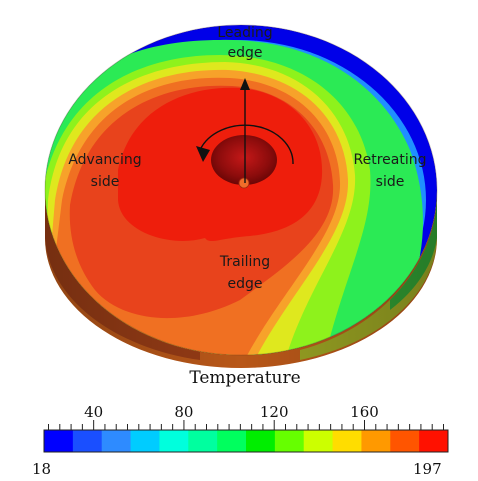 This screenshot has height=481, width=478. What do you see at coordinates (245, 53) in the screenshot?
I see `leading-edge-label-line2: edge` at bounding box center [245, 53].